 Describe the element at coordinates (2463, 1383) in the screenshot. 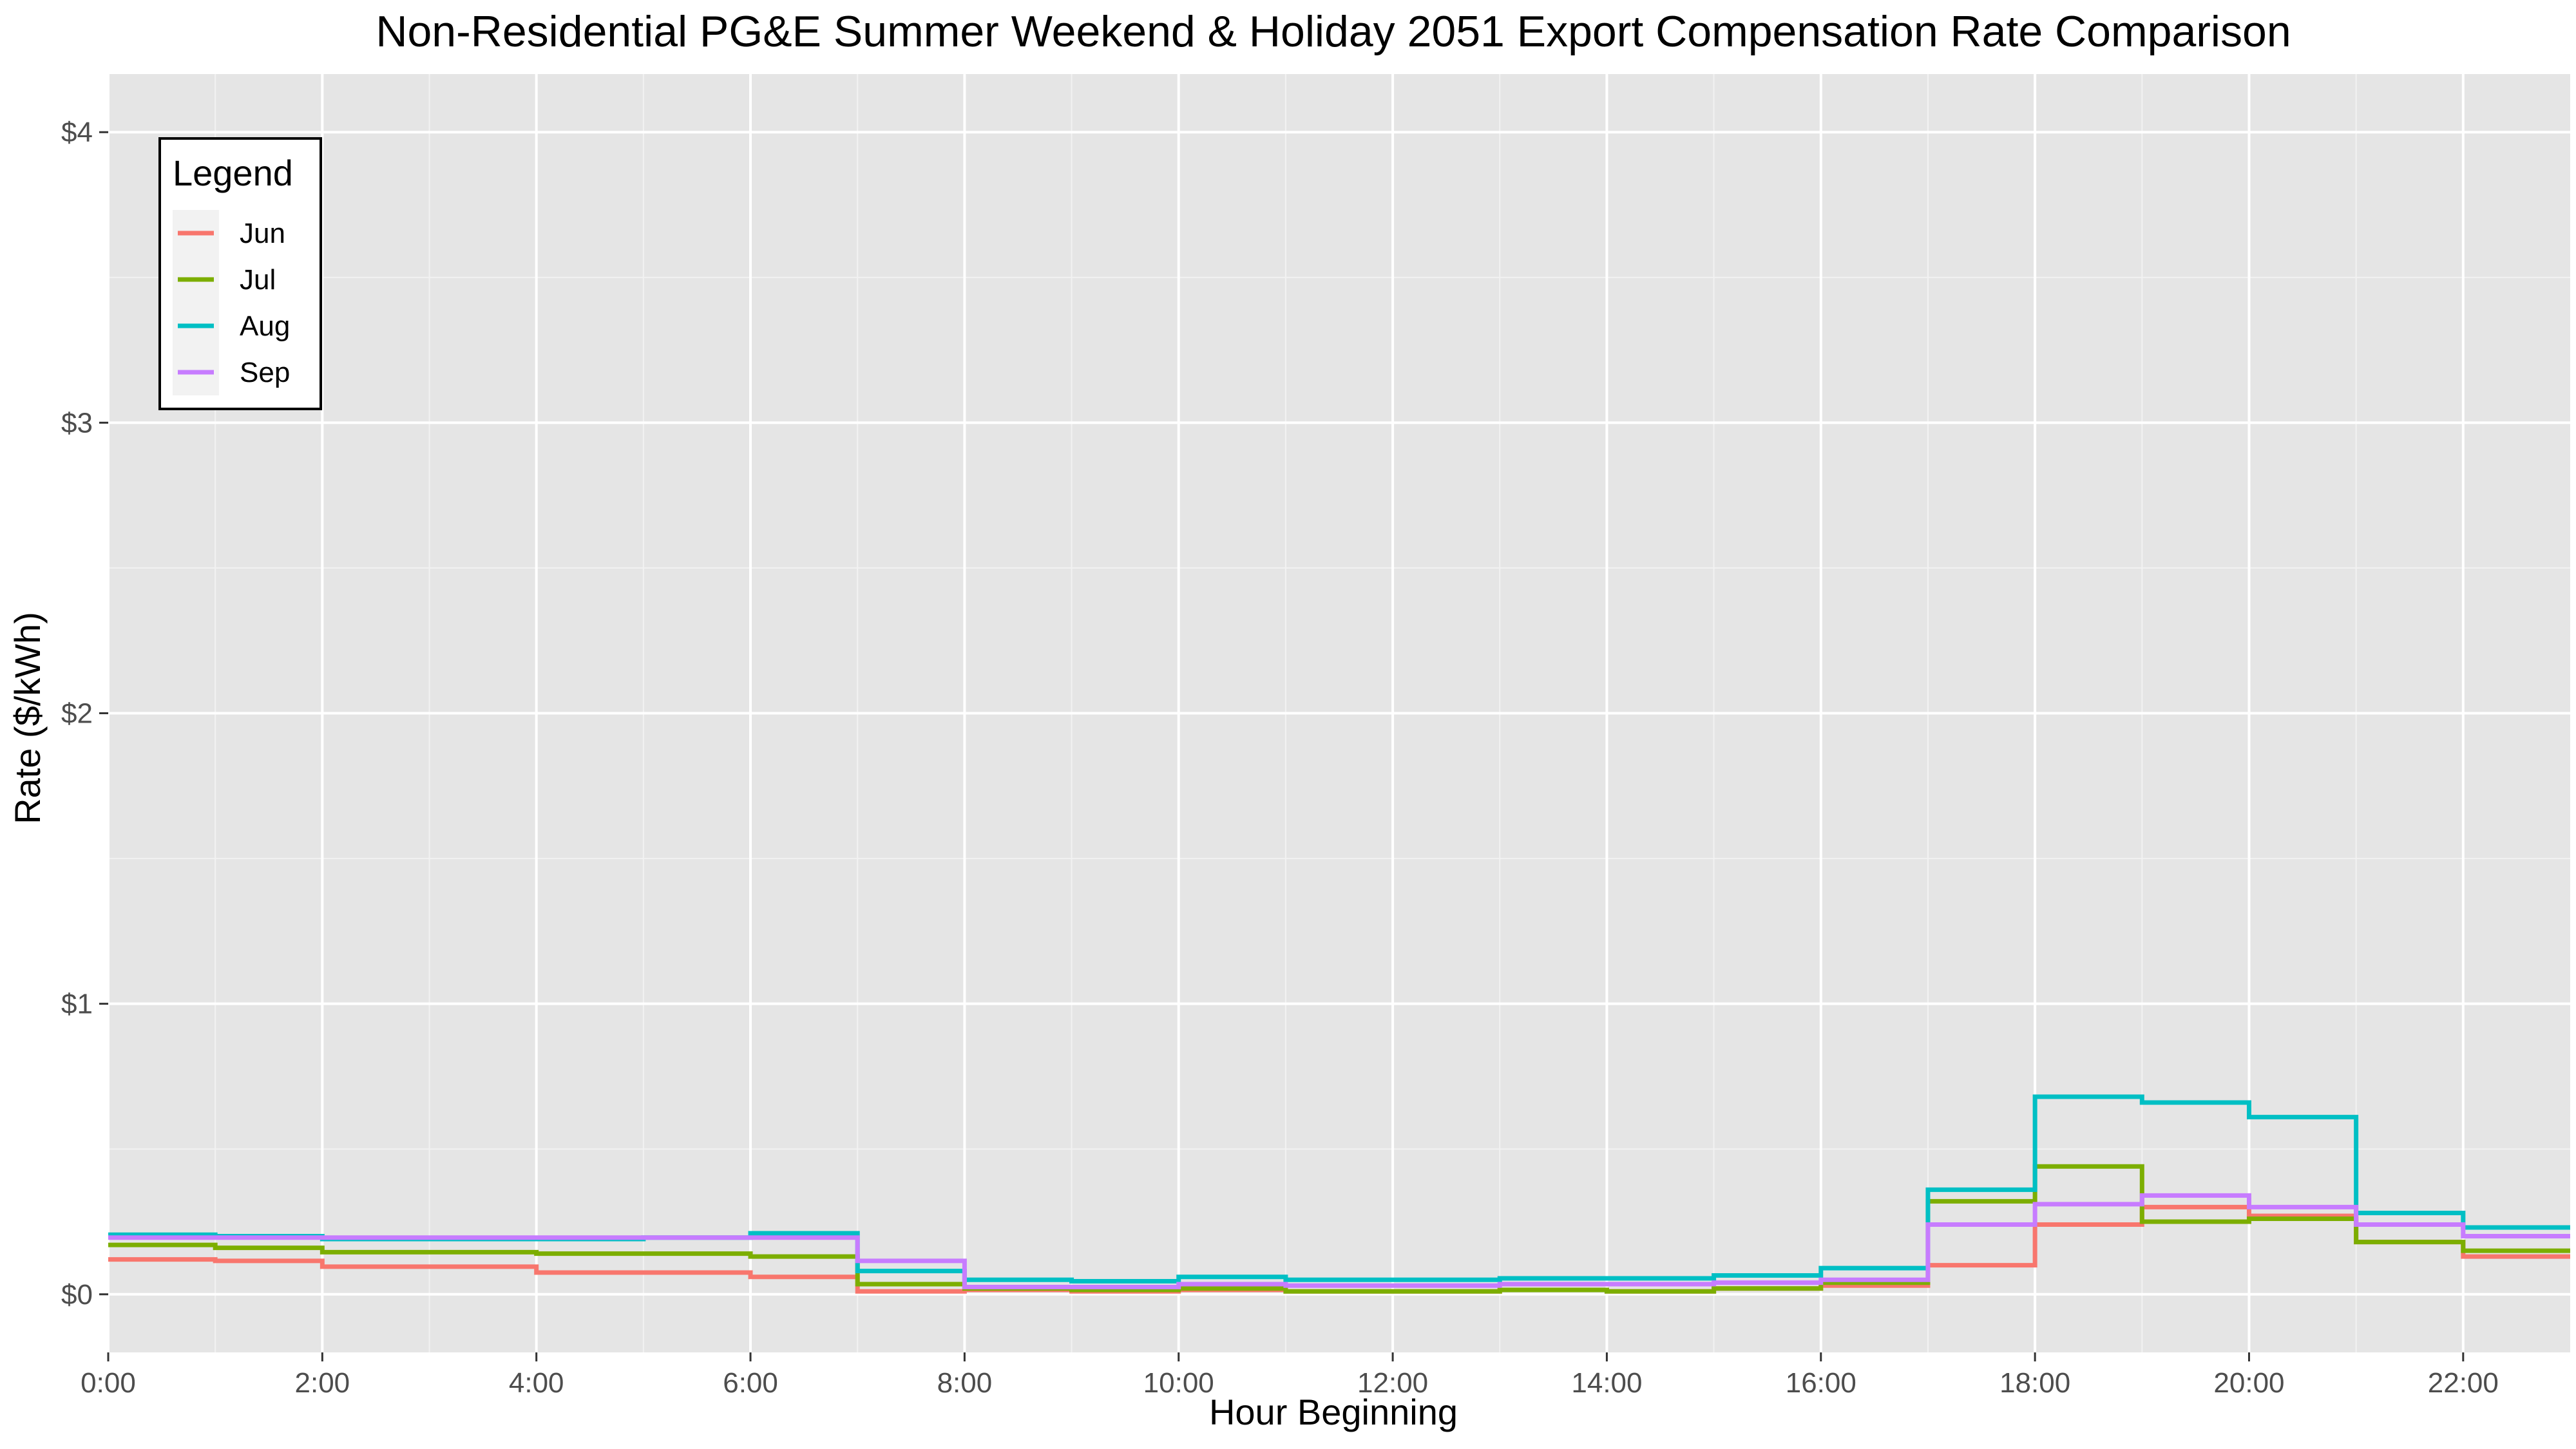

I see `x-tick-label: 22:00` at that location.